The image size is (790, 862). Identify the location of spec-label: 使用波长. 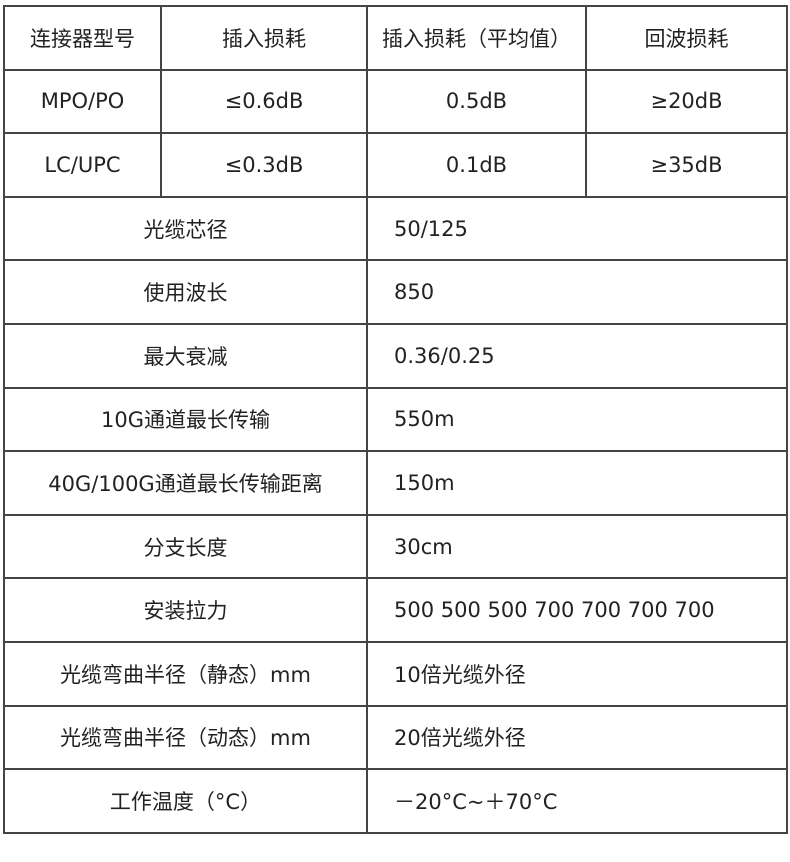
(185, 292).